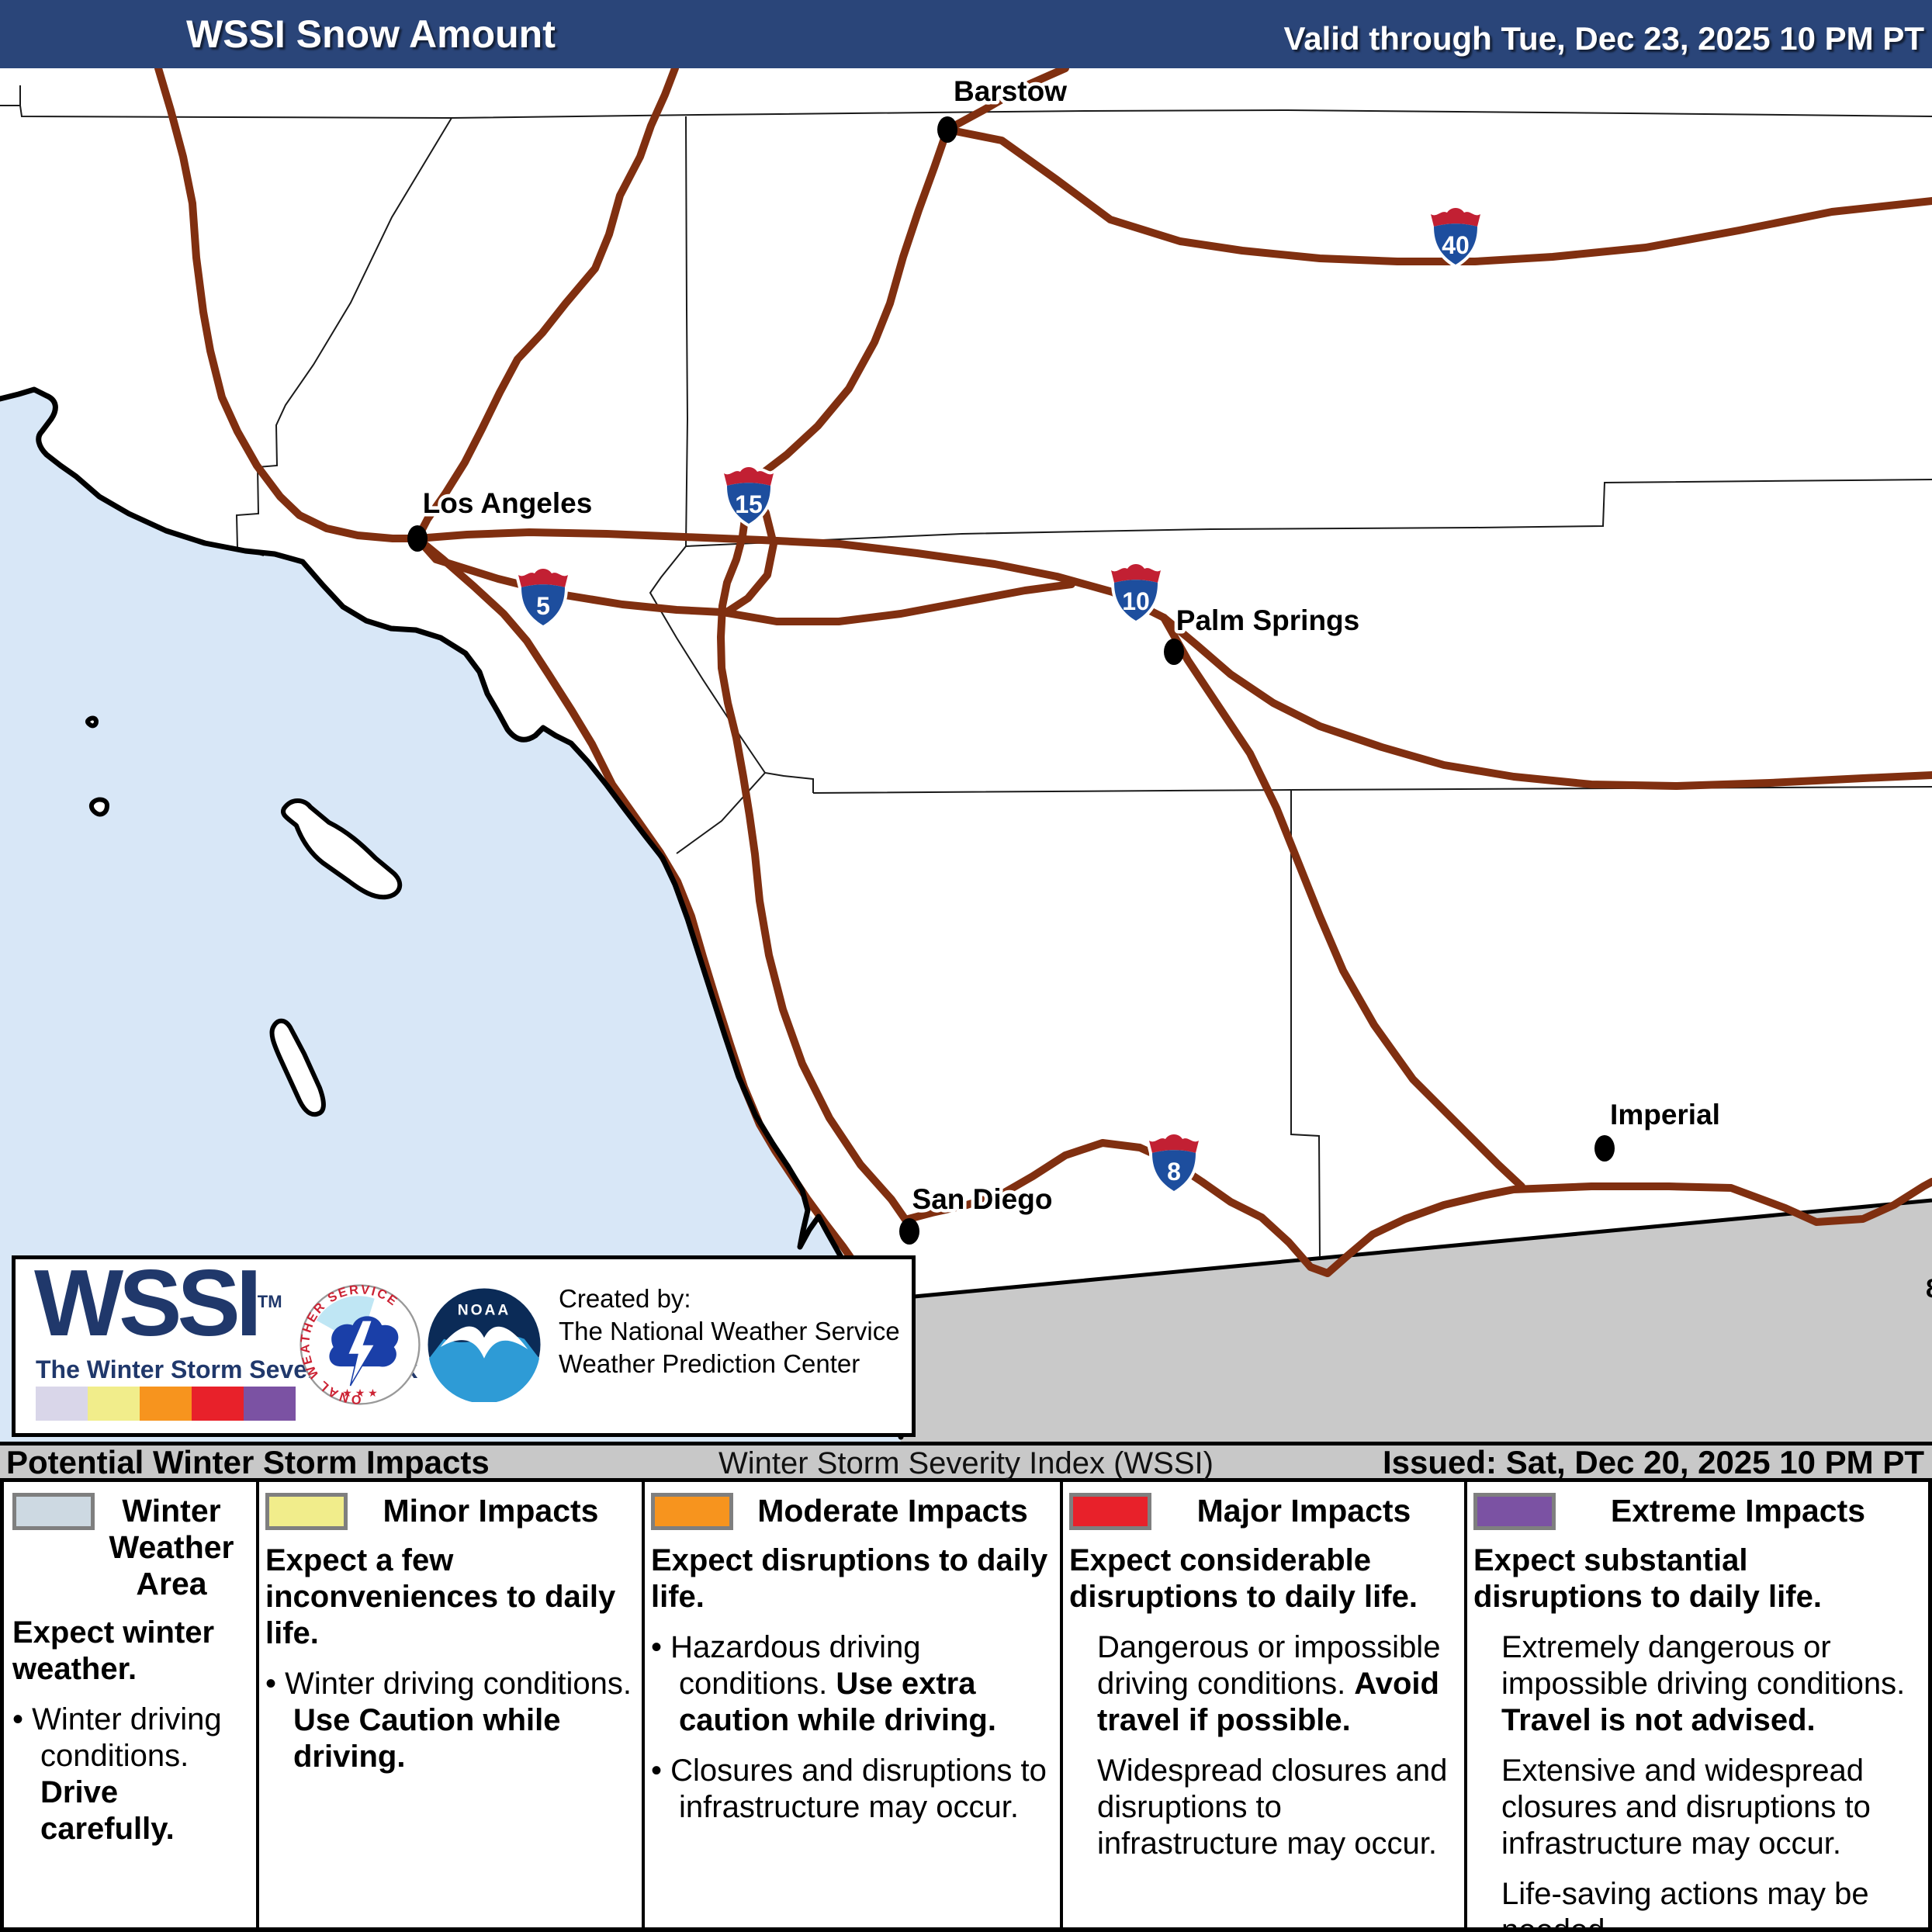 This screenshot has height=1932, width=1932. What do you see at coordinates (1342, 902) in the screenshot?
I see `route-ca111` at bounding box center [1342, 902].